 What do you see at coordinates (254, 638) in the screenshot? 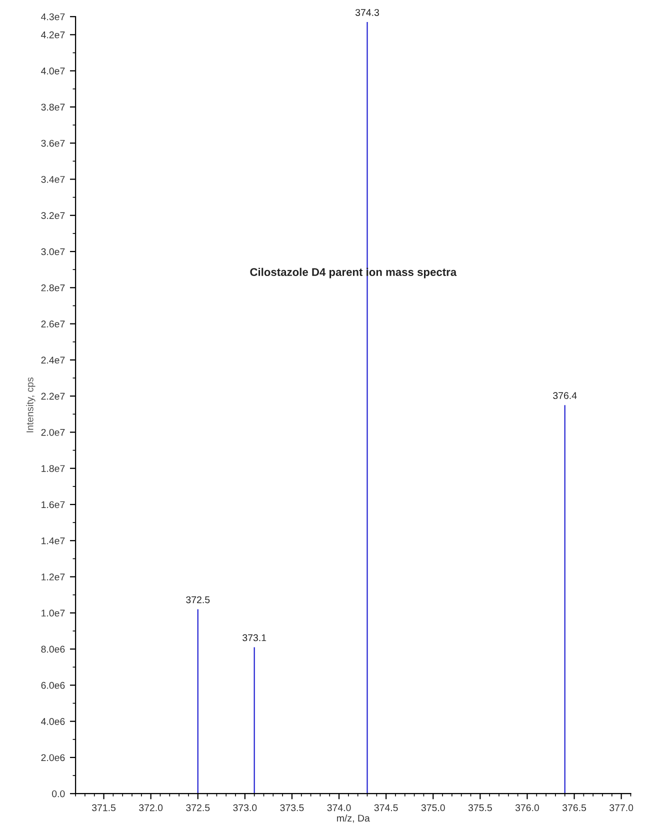
I see `annotation: 373.1` at bounding box center [254, 638].